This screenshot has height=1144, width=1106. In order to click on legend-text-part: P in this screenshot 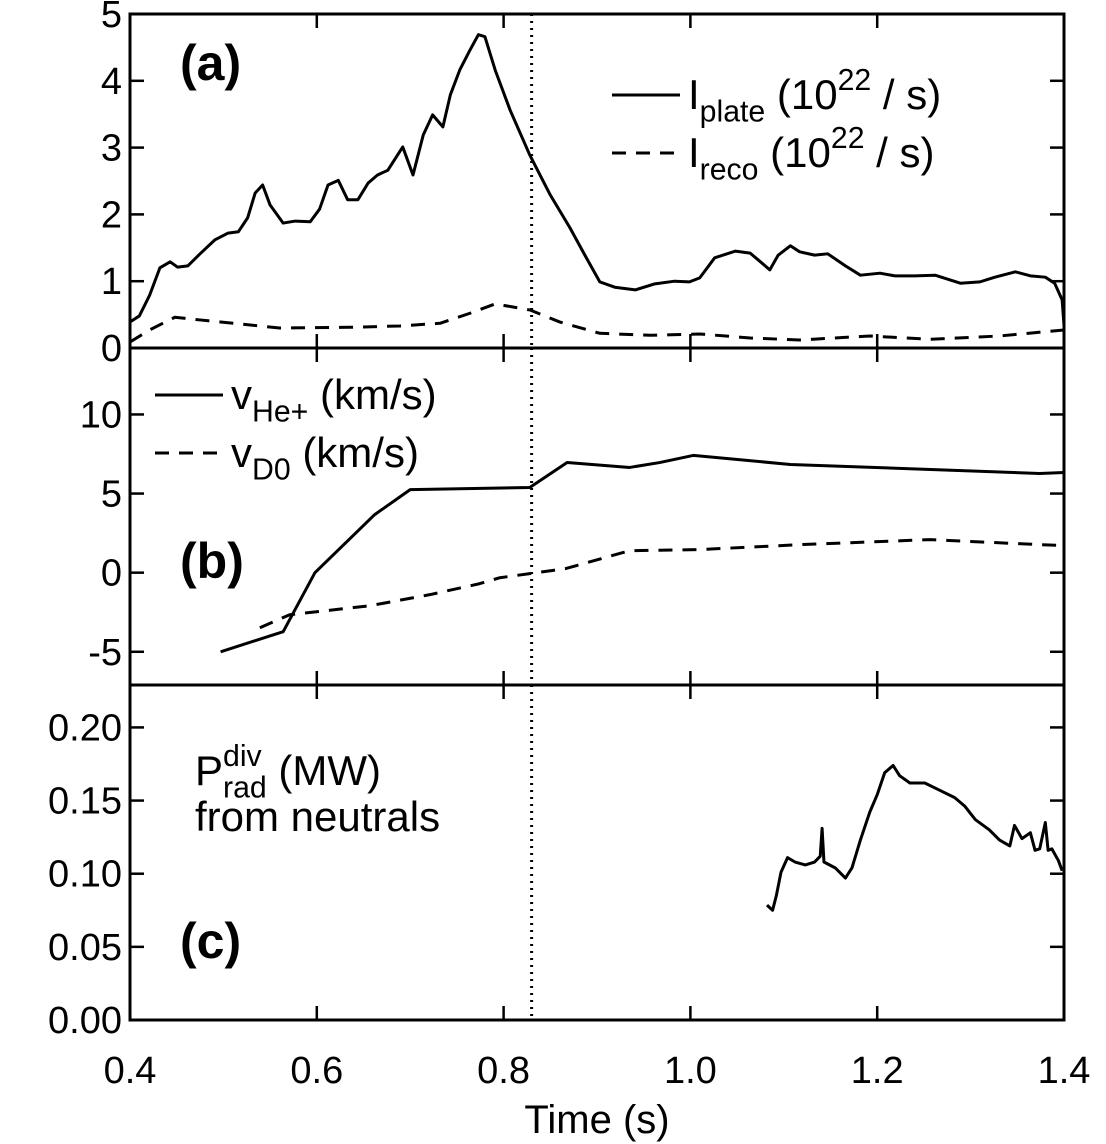, I will do `click(209, 770)`.